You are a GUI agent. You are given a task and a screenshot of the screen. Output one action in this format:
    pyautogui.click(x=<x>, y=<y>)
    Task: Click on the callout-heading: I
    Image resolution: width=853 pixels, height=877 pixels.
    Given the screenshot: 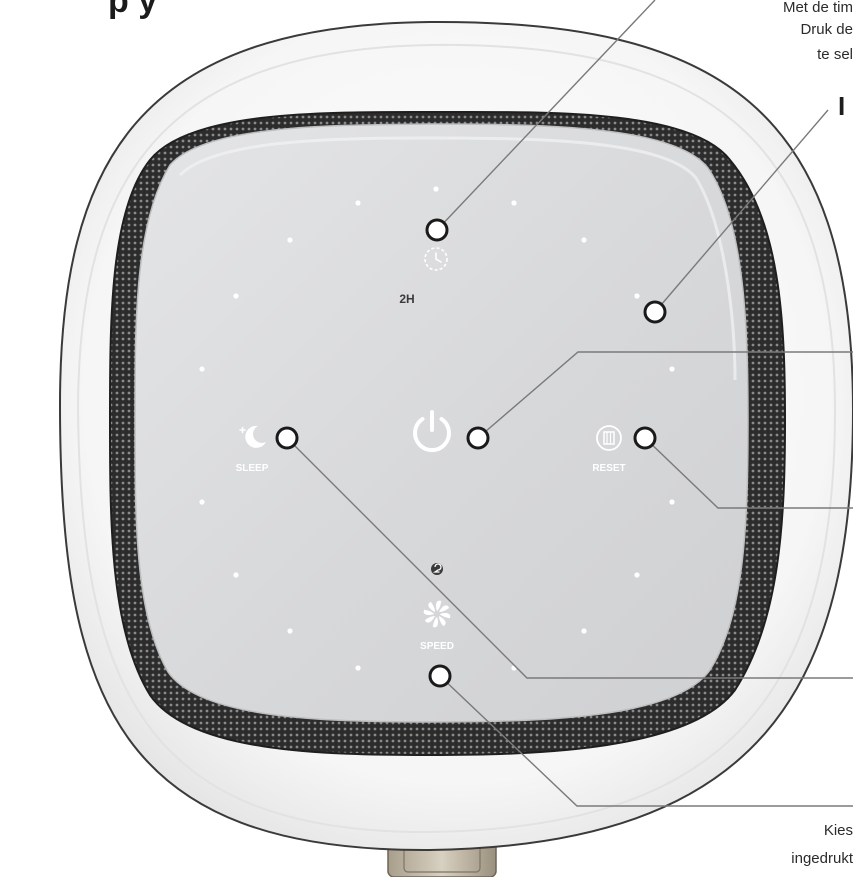 What is the action you would take?
    pyautogui.click(x=842, y=106)
    